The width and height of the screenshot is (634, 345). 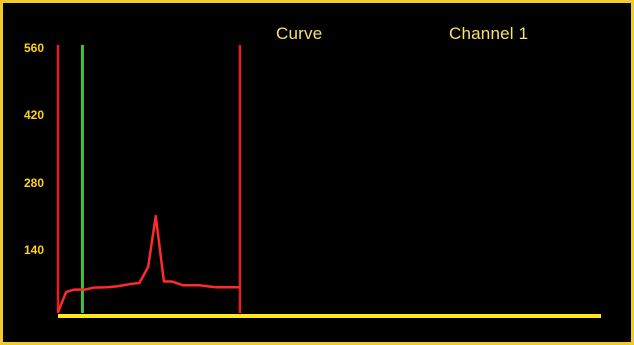 I want to click on series-line, so click(x=148, y=263).